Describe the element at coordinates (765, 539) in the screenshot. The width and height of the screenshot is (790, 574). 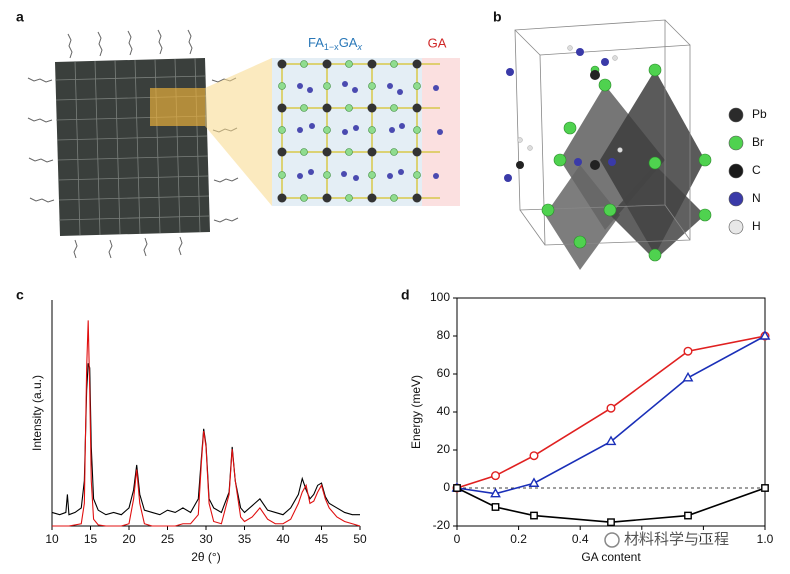
I see `x-tick-label: 1.0` at that location.